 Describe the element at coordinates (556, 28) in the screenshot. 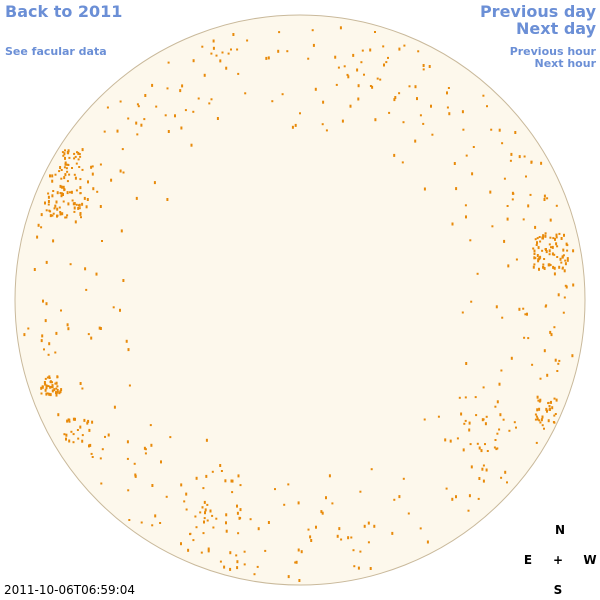

I see `next-day-link: Next day` at that location.